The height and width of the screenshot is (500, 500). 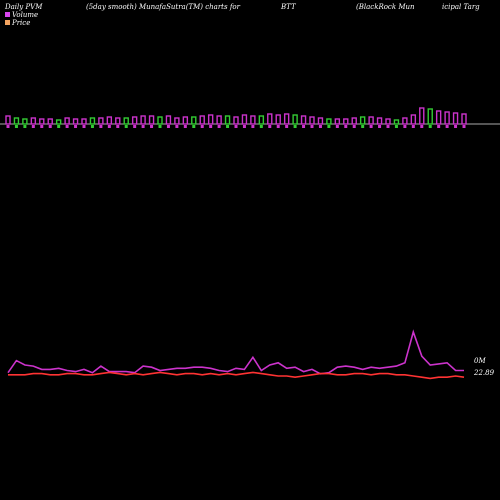 I want to click on legend-volume: Volume, so click(x=21, y=15).